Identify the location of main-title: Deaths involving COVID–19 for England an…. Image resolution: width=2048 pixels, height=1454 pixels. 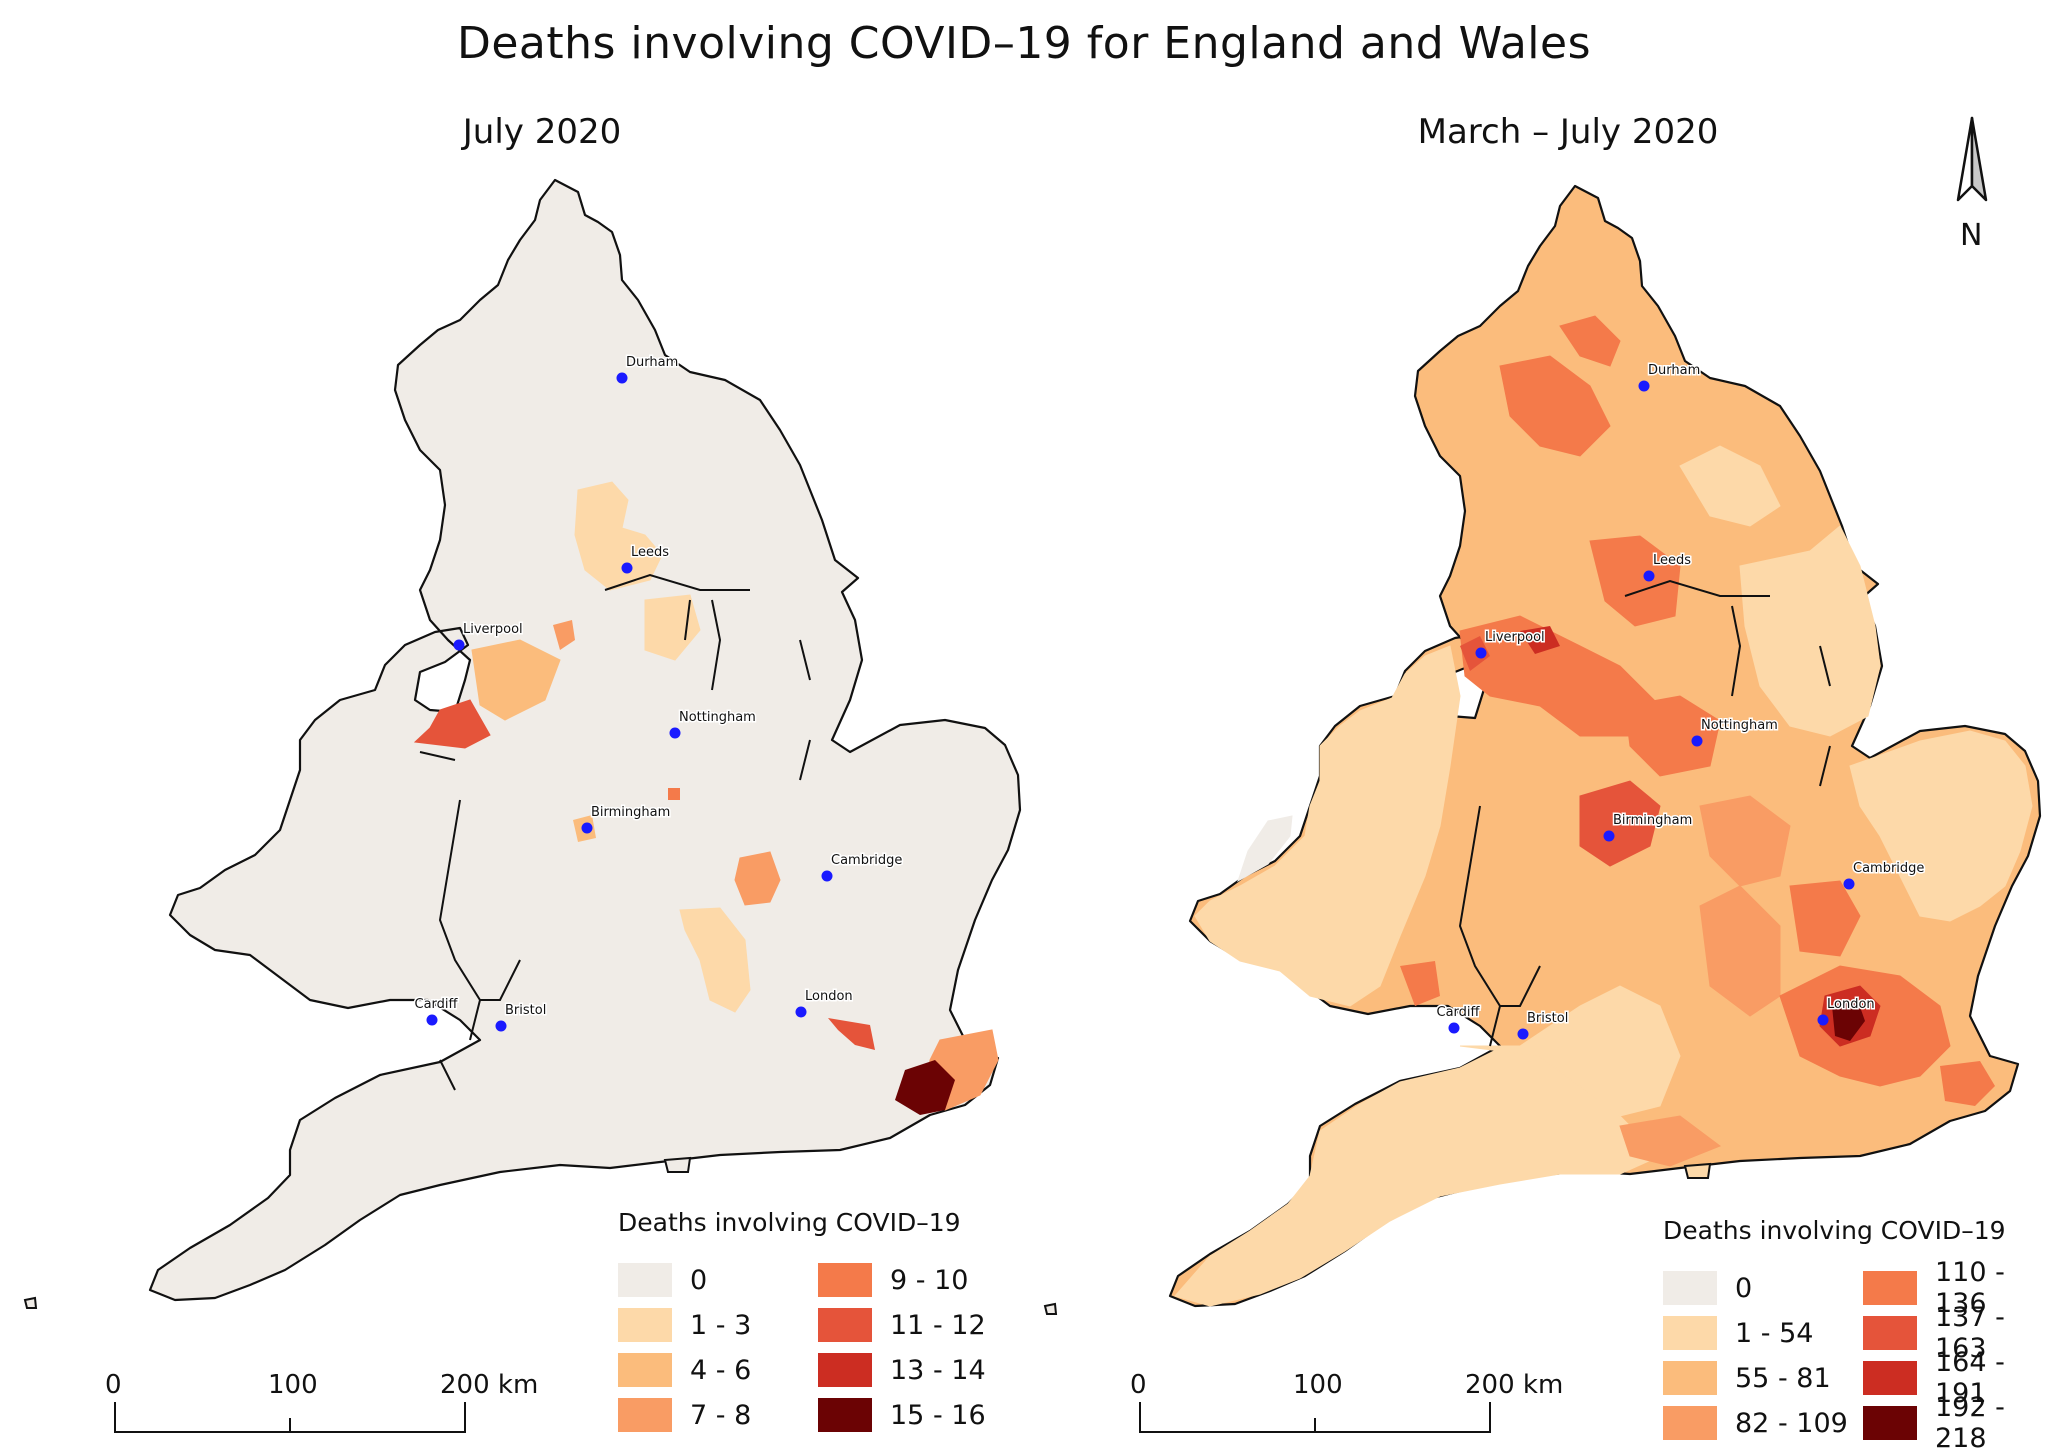
(1024, 43).